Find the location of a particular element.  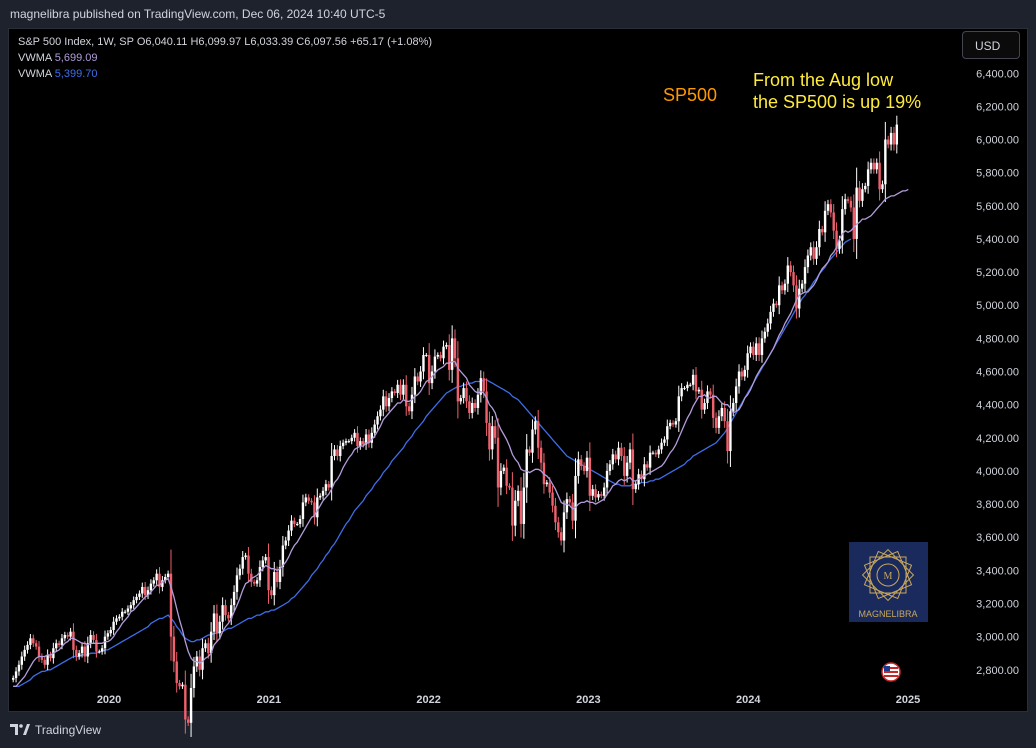

logo-square-b is located at coordinates (888, 575).